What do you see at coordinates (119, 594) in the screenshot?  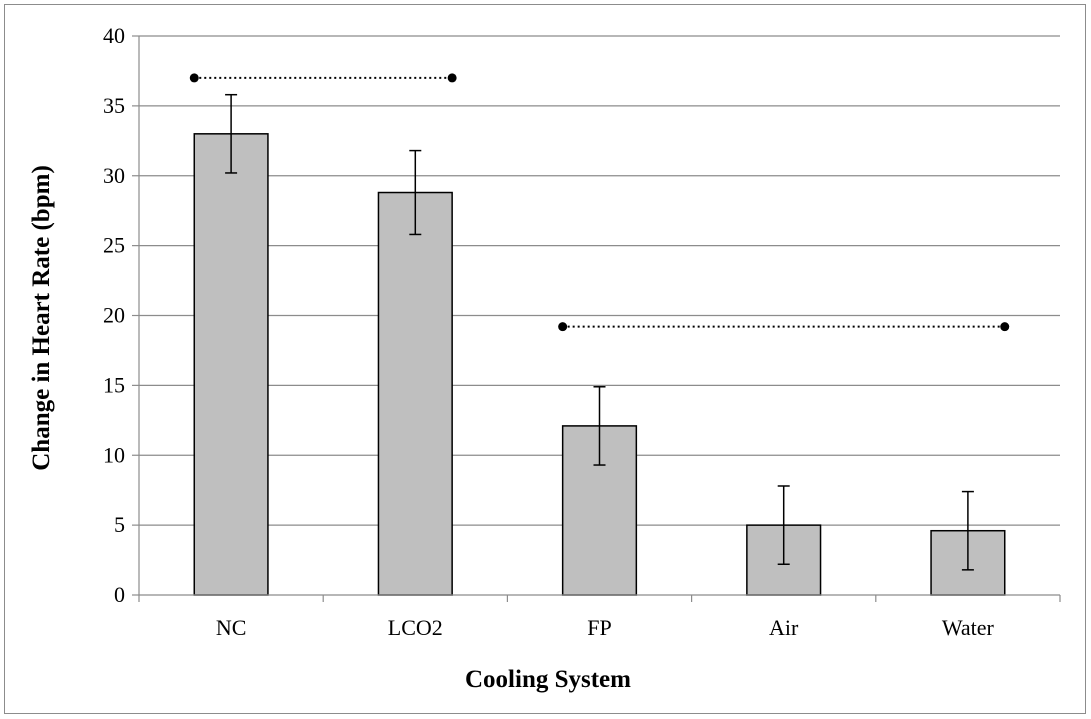 I see `y-tick-label: 0` at bounding box center [119, 594].